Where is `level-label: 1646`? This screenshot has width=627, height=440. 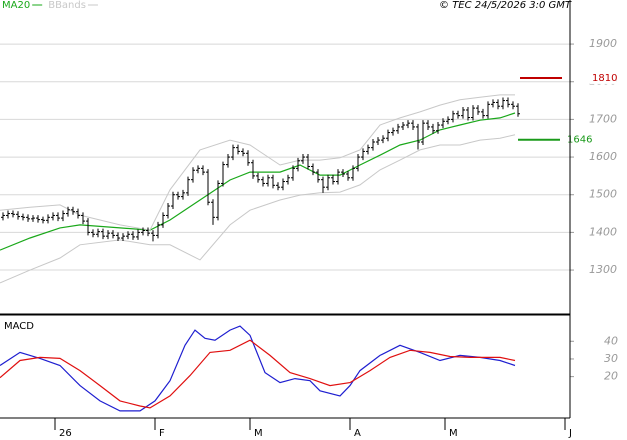 level-label: 1646 is located at coordinates (579, 140).